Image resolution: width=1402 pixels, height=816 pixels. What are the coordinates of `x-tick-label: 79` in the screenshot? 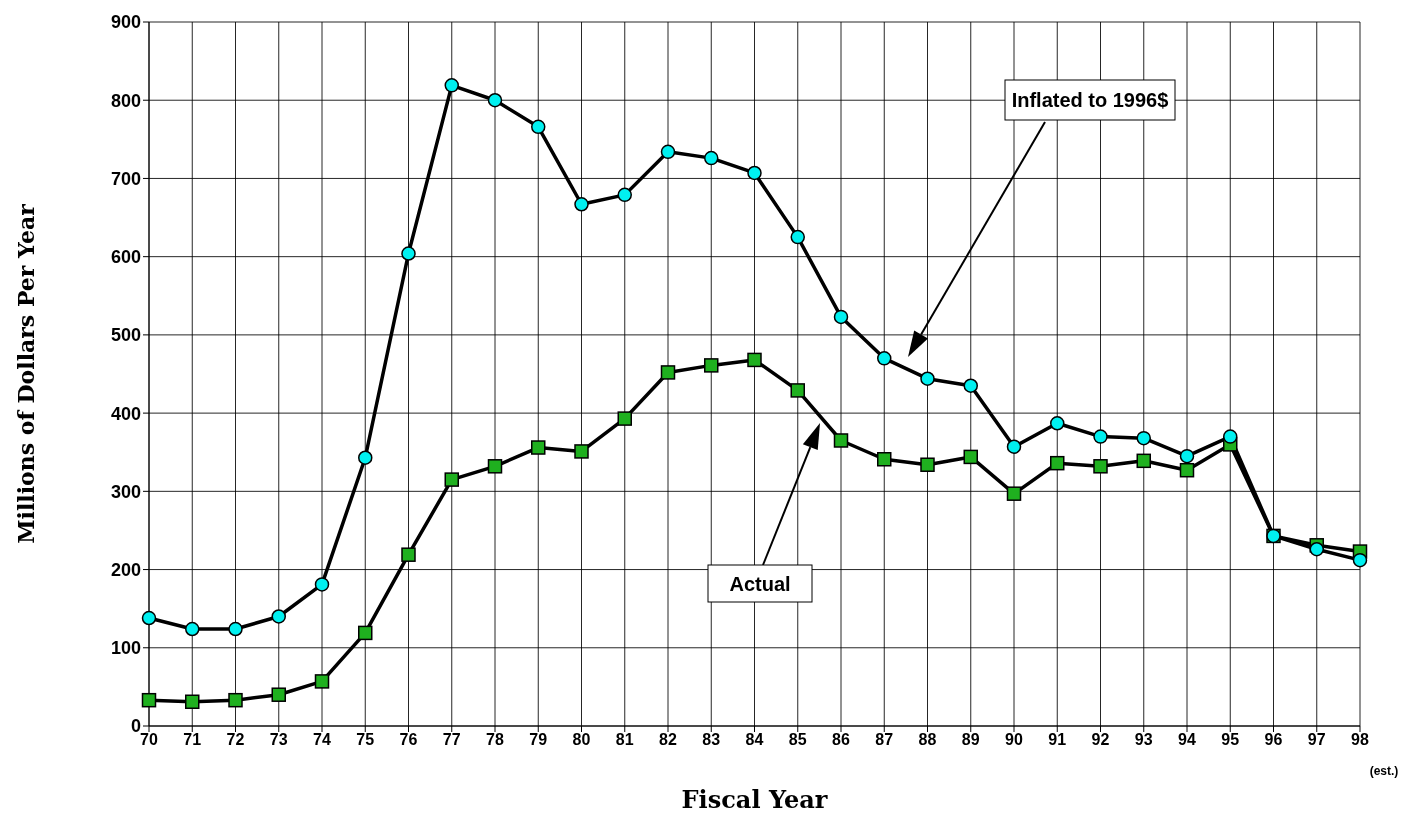 It's located at (538, 740).